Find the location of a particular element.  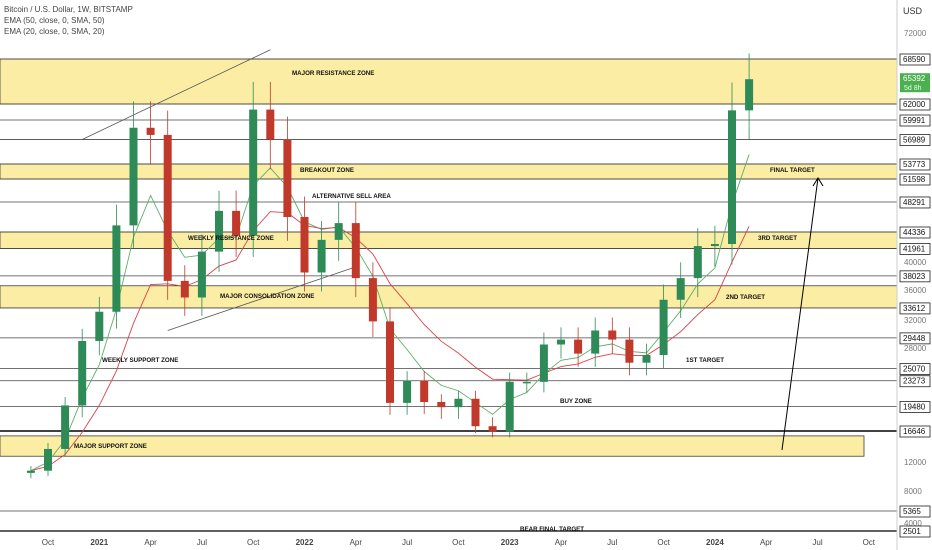

zone-label: BREAKOUT ZONE is located at coordinates (327, 170).